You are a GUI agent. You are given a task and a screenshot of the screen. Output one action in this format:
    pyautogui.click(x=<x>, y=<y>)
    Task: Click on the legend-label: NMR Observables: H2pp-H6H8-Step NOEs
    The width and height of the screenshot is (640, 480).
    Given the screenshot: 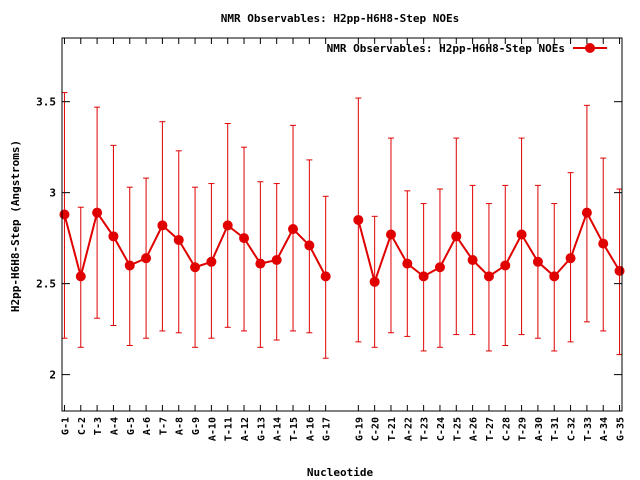 What is the action you would take?
    pyautogui.click(x=446, y=48)
    